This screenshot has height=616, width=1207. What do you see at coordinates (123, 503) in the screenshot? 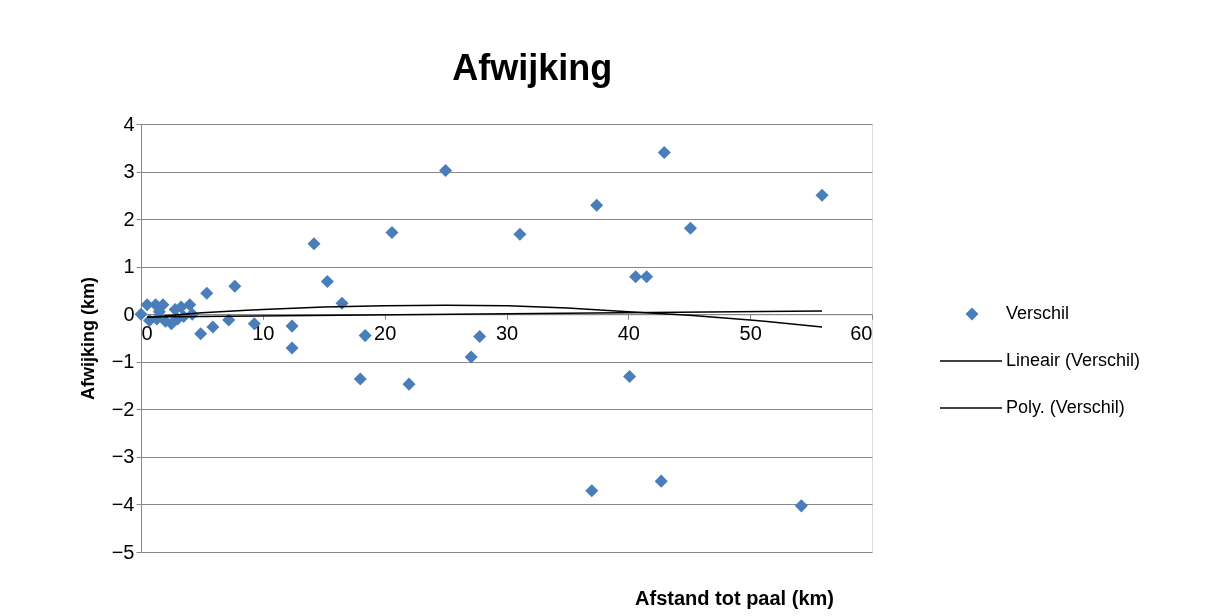
I see `y-tick-label: −4` at bounding box center [123, 503].